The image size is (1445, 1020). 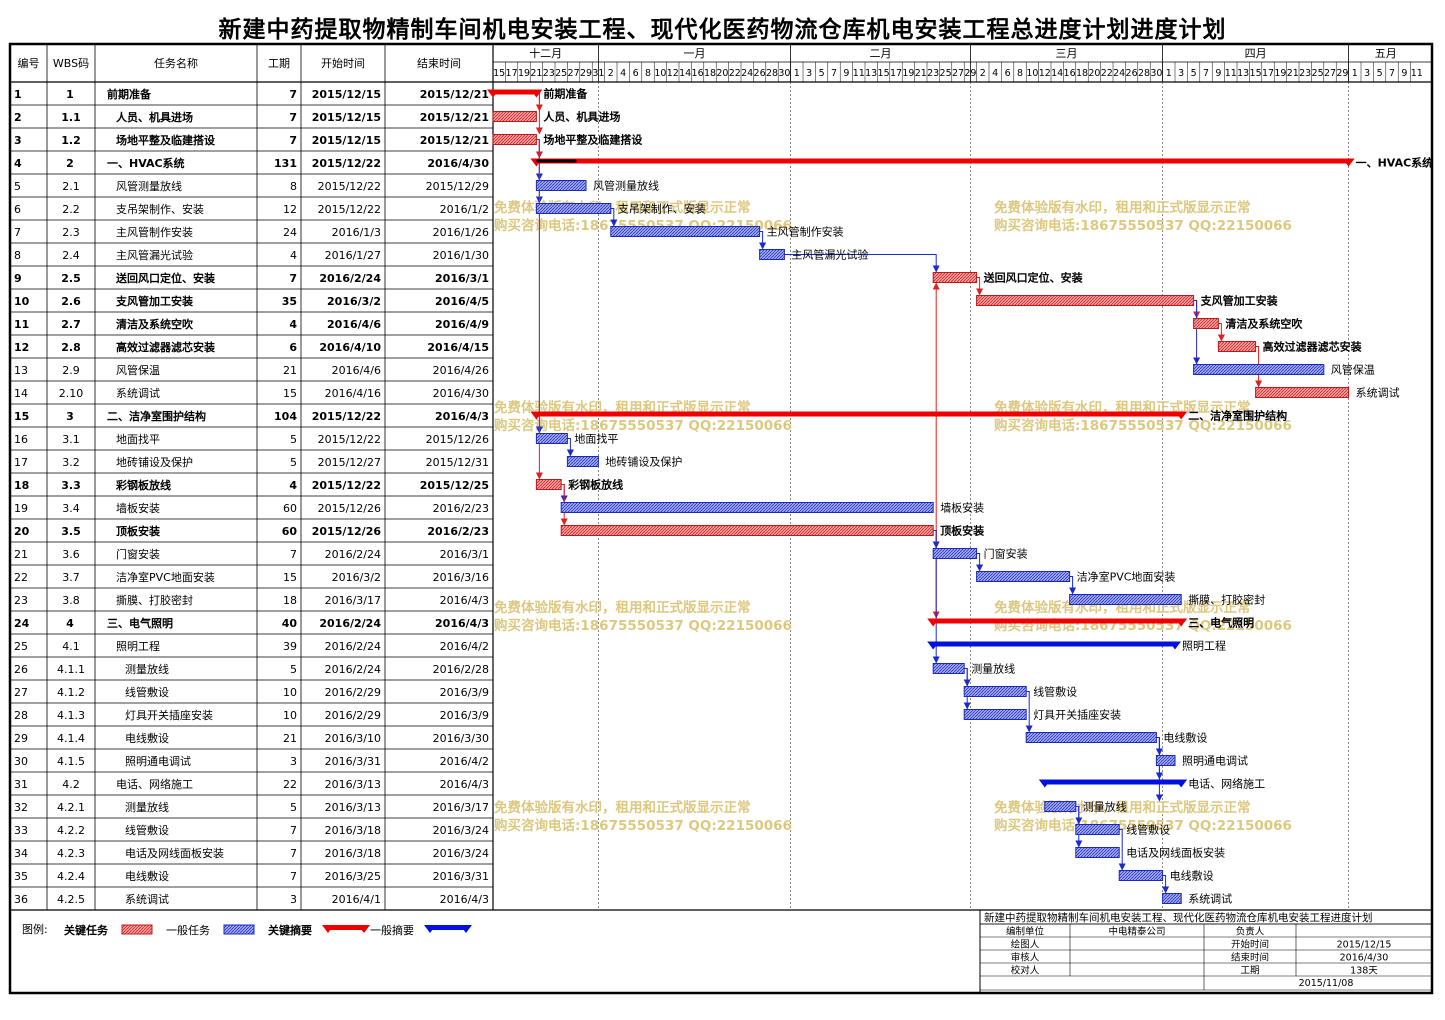 What do you see at coordinates (805, 232) in the screenshot?
I see `bar-label: 主风管制作安装` at bounding box center [805, 232].